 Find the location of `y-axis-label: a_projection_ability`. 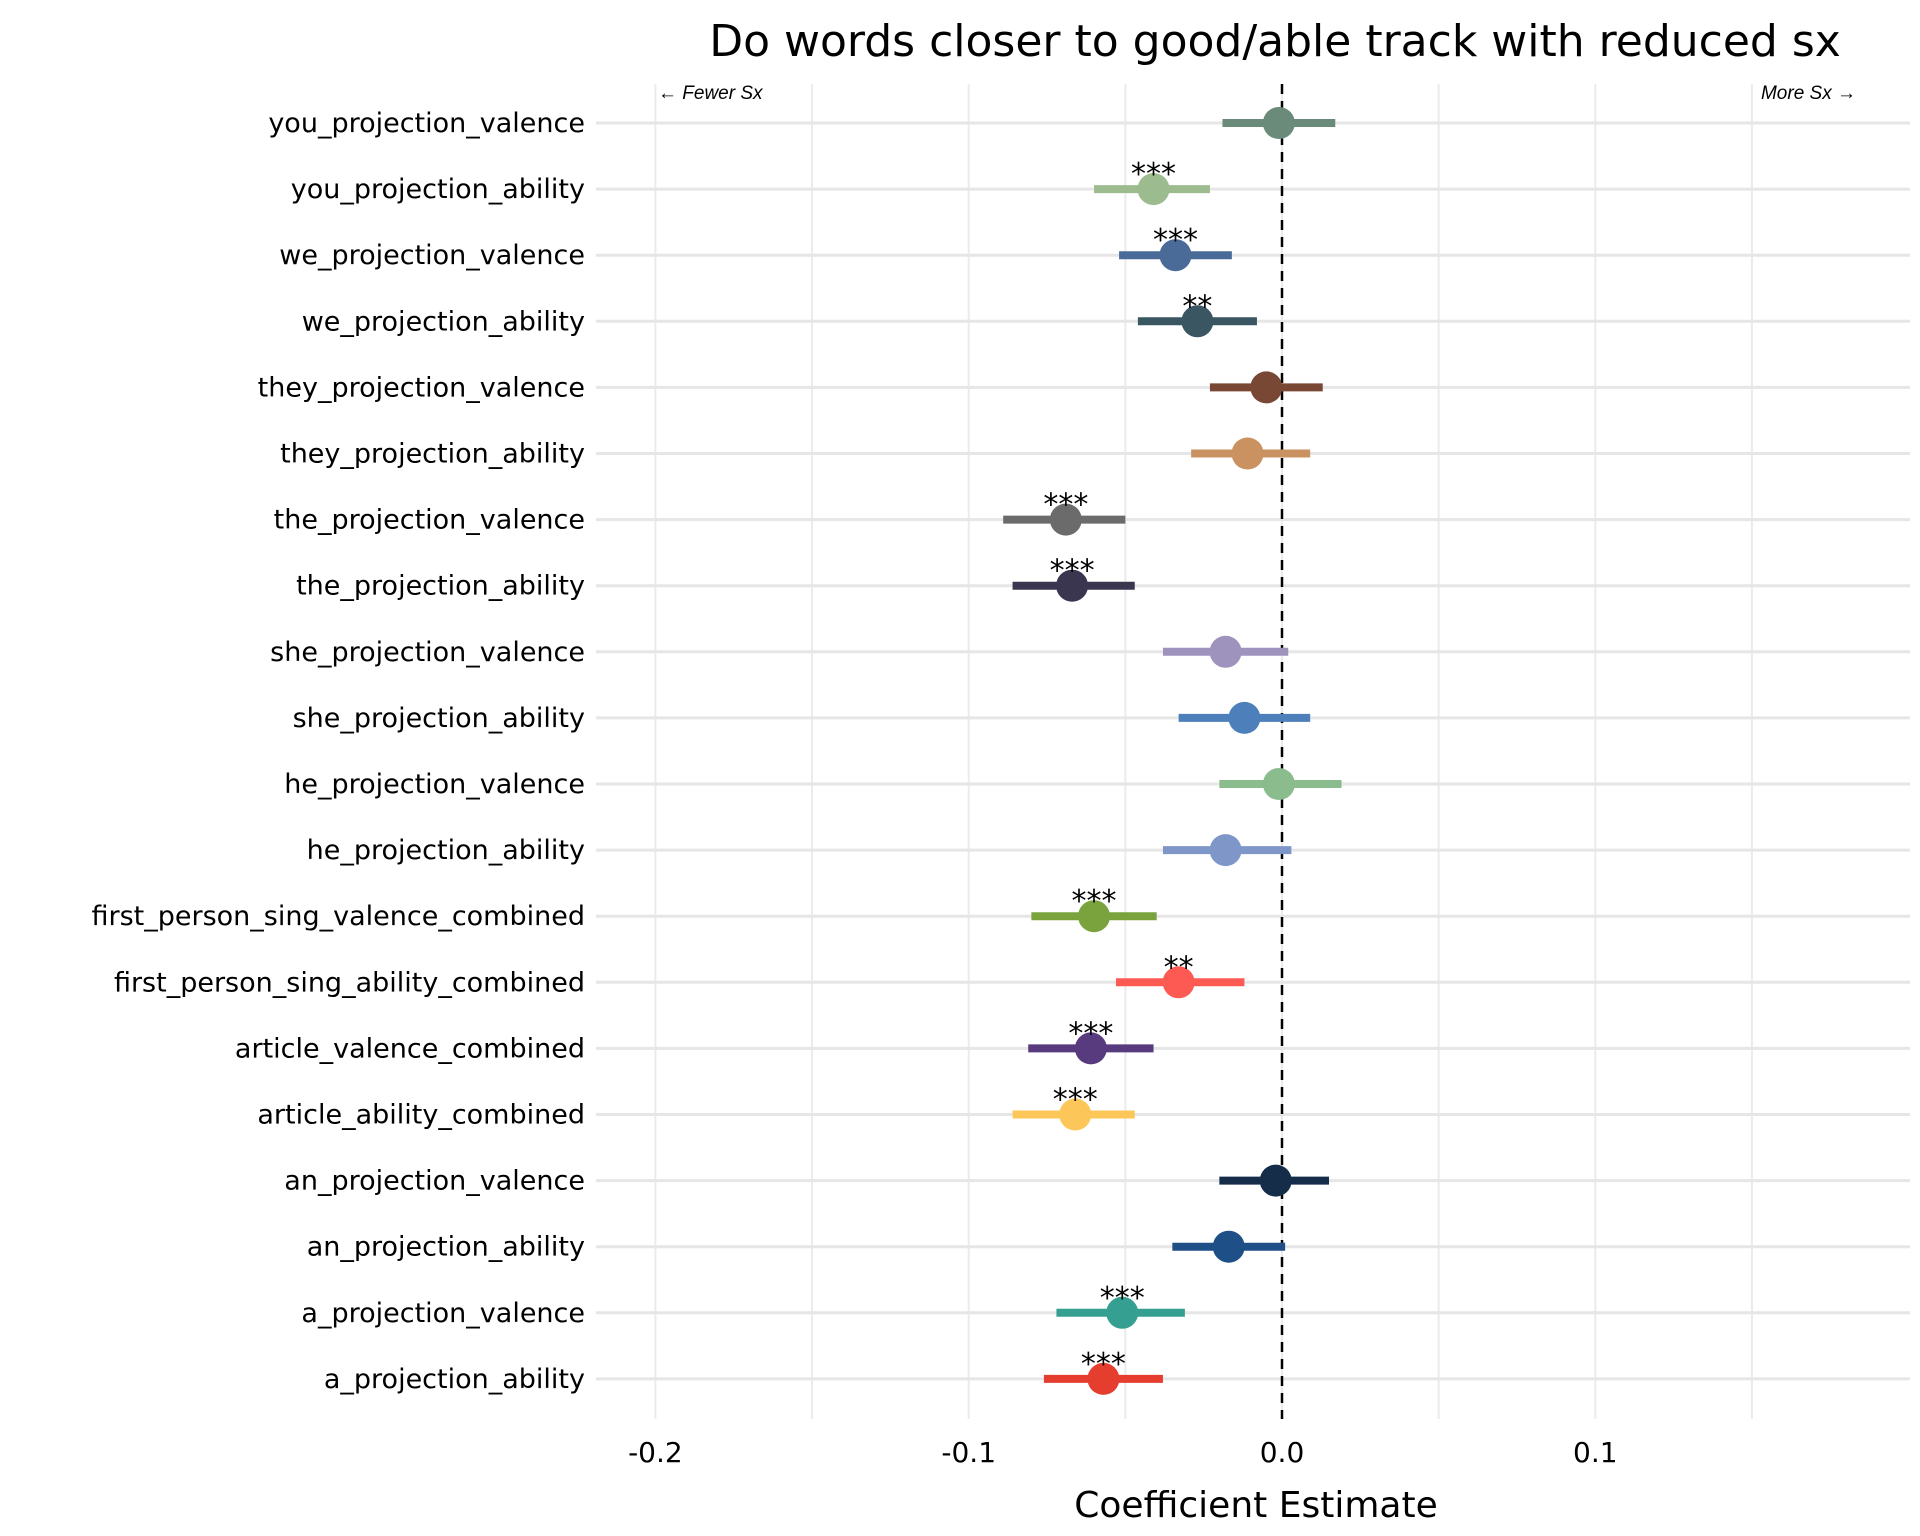

y-axis-label: a_projection_ability is located at coordinates (454, 1379).